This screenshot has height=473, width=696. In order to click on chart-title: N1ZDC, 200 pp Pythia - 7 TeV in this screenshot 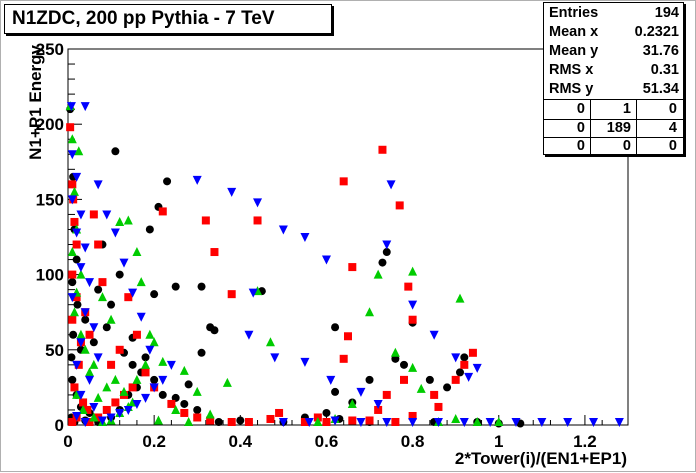, I will do `click(168, 19)`.